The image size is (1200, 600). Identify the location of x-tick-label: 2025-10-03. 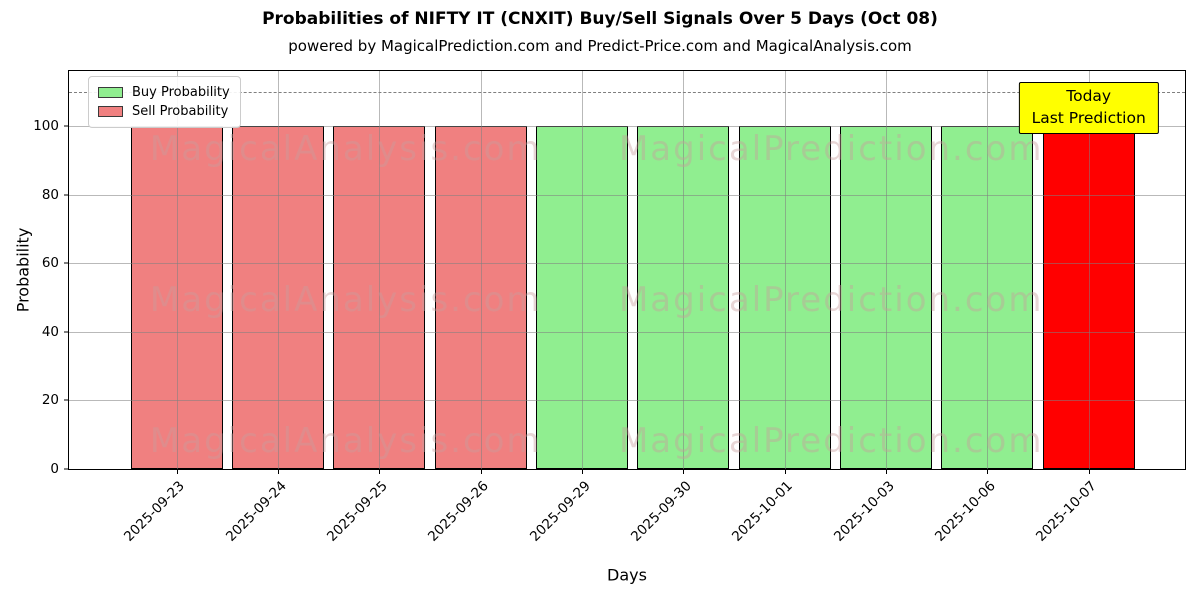
(864, 511).